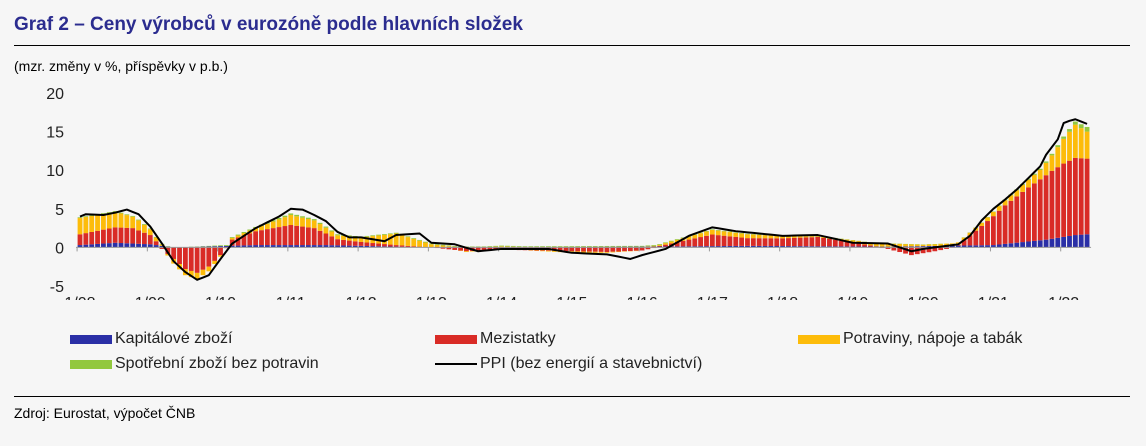 This screenshot has width=1146, height=446. Describe the element at coordinates (456, 339) in the screenshot. I see `legend-swatch` at that location.